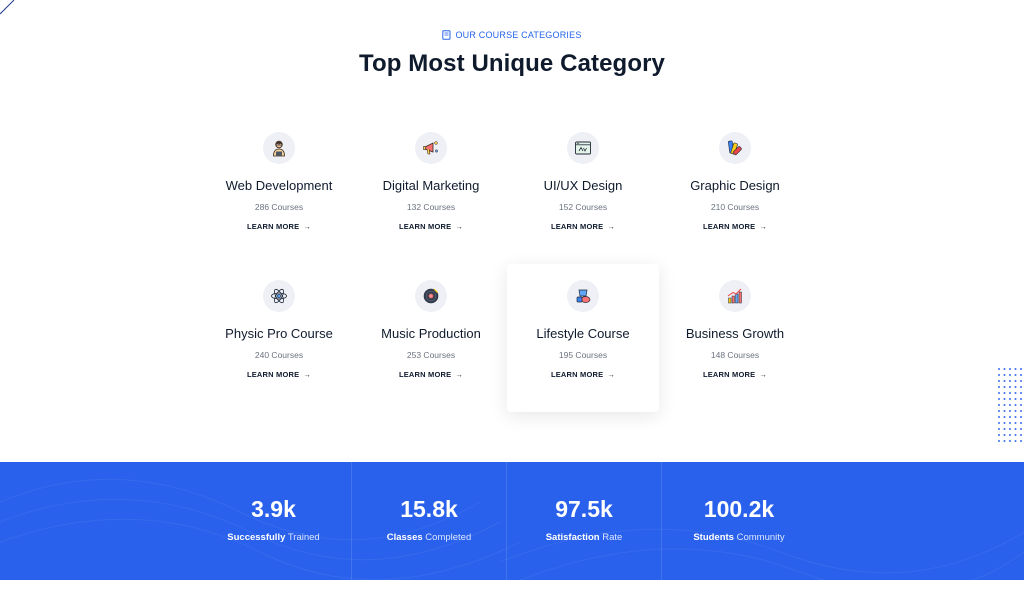  Describe the element at coordinates (713, 537) in the screenshot. I see `stat-label-bold: Students` at that location.